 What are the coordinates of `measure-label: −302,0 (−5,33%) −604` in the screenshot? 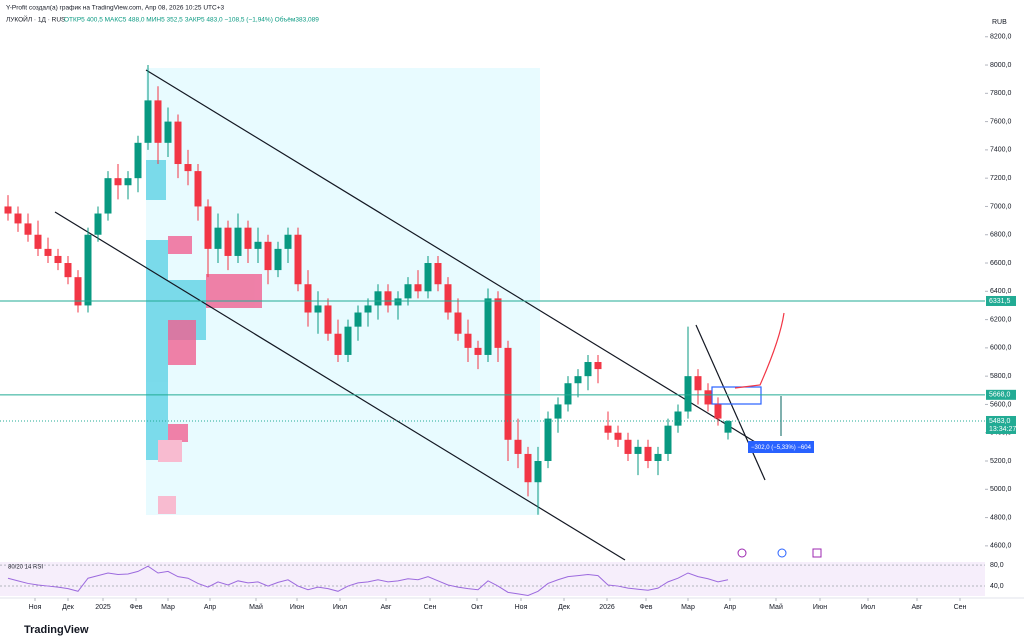 It's located at (781, 448).